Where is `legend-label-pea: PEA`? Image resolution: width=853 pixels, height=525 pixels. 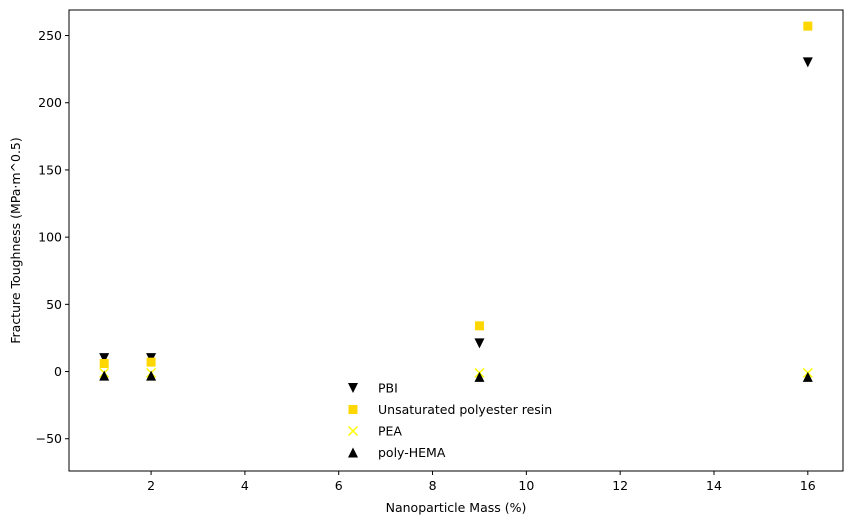 legend-label-pea: PEA is located at coordinates (390, 431).